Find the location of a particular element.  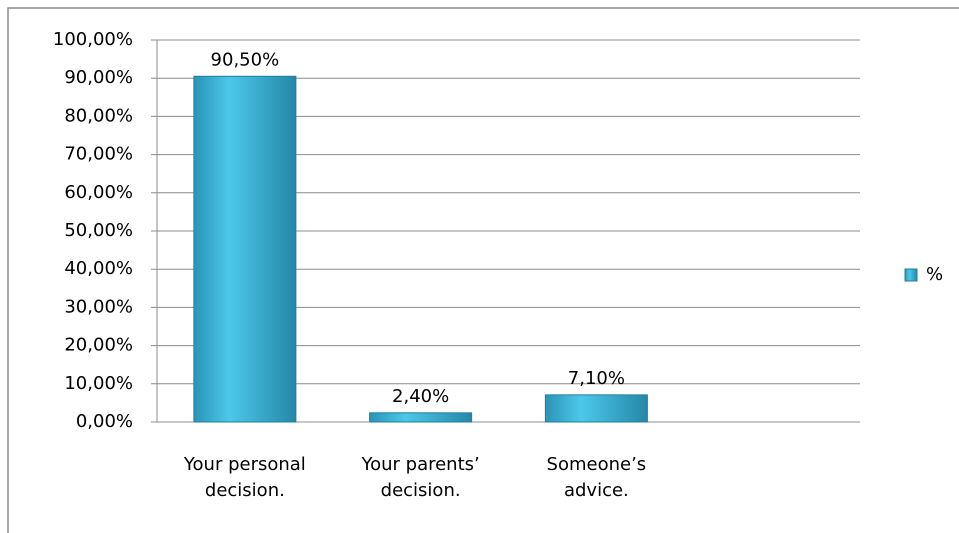

data-label: 7,10% is located at coordinates (596, 378).